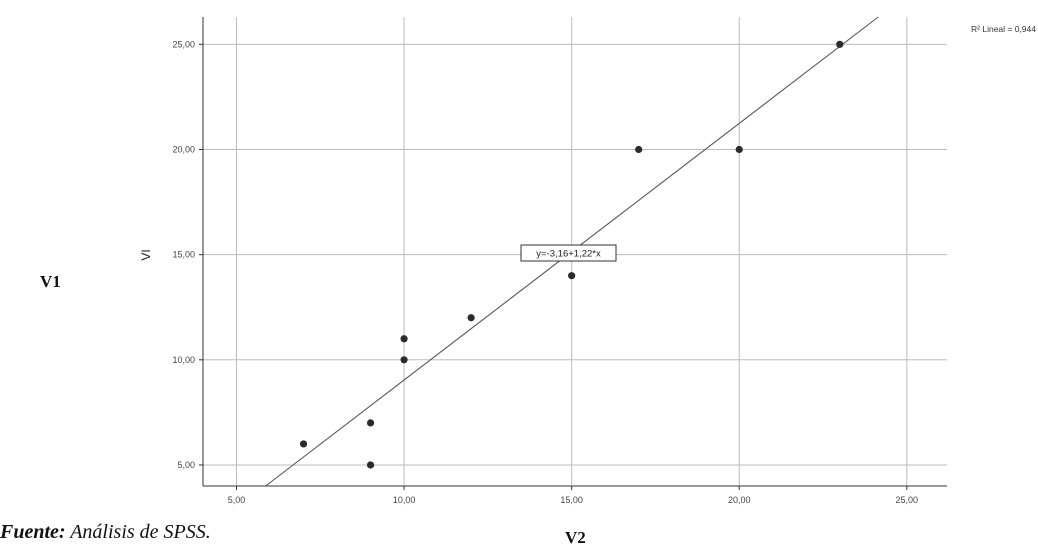  What do you see at coordinates (907, 500) in the screenshot?
I see `x-tick-label-4: 25,00` at bounding box center [907, 500].